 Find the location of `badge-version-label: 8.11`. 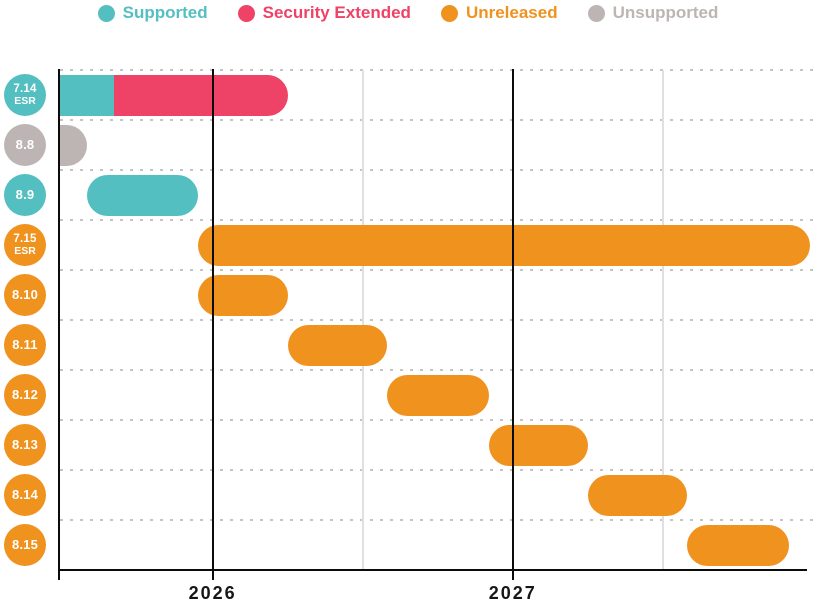

badge-version-label: 8.11 is located at coordinates (25, 344).